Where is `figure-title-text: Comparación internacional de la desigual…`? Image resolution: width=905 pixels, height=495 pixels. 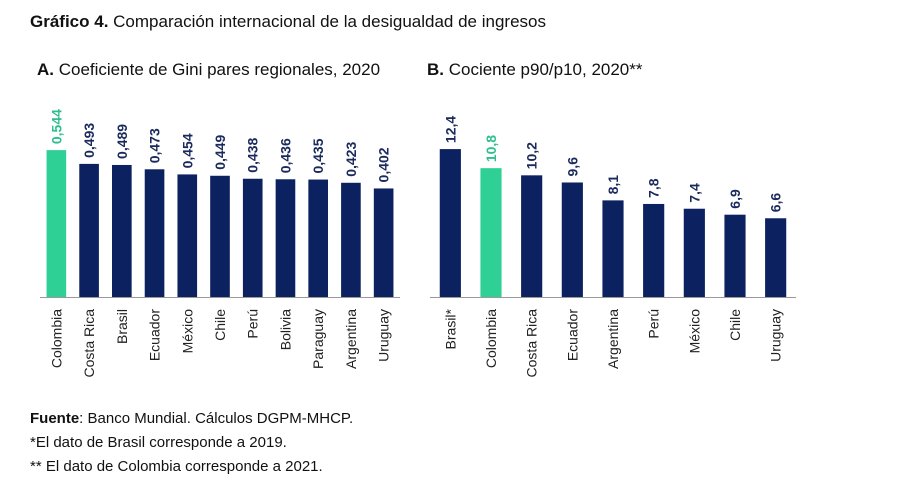
figure-title-text: Comparación internacional de la desigual… is located at coordinates (327, 21).